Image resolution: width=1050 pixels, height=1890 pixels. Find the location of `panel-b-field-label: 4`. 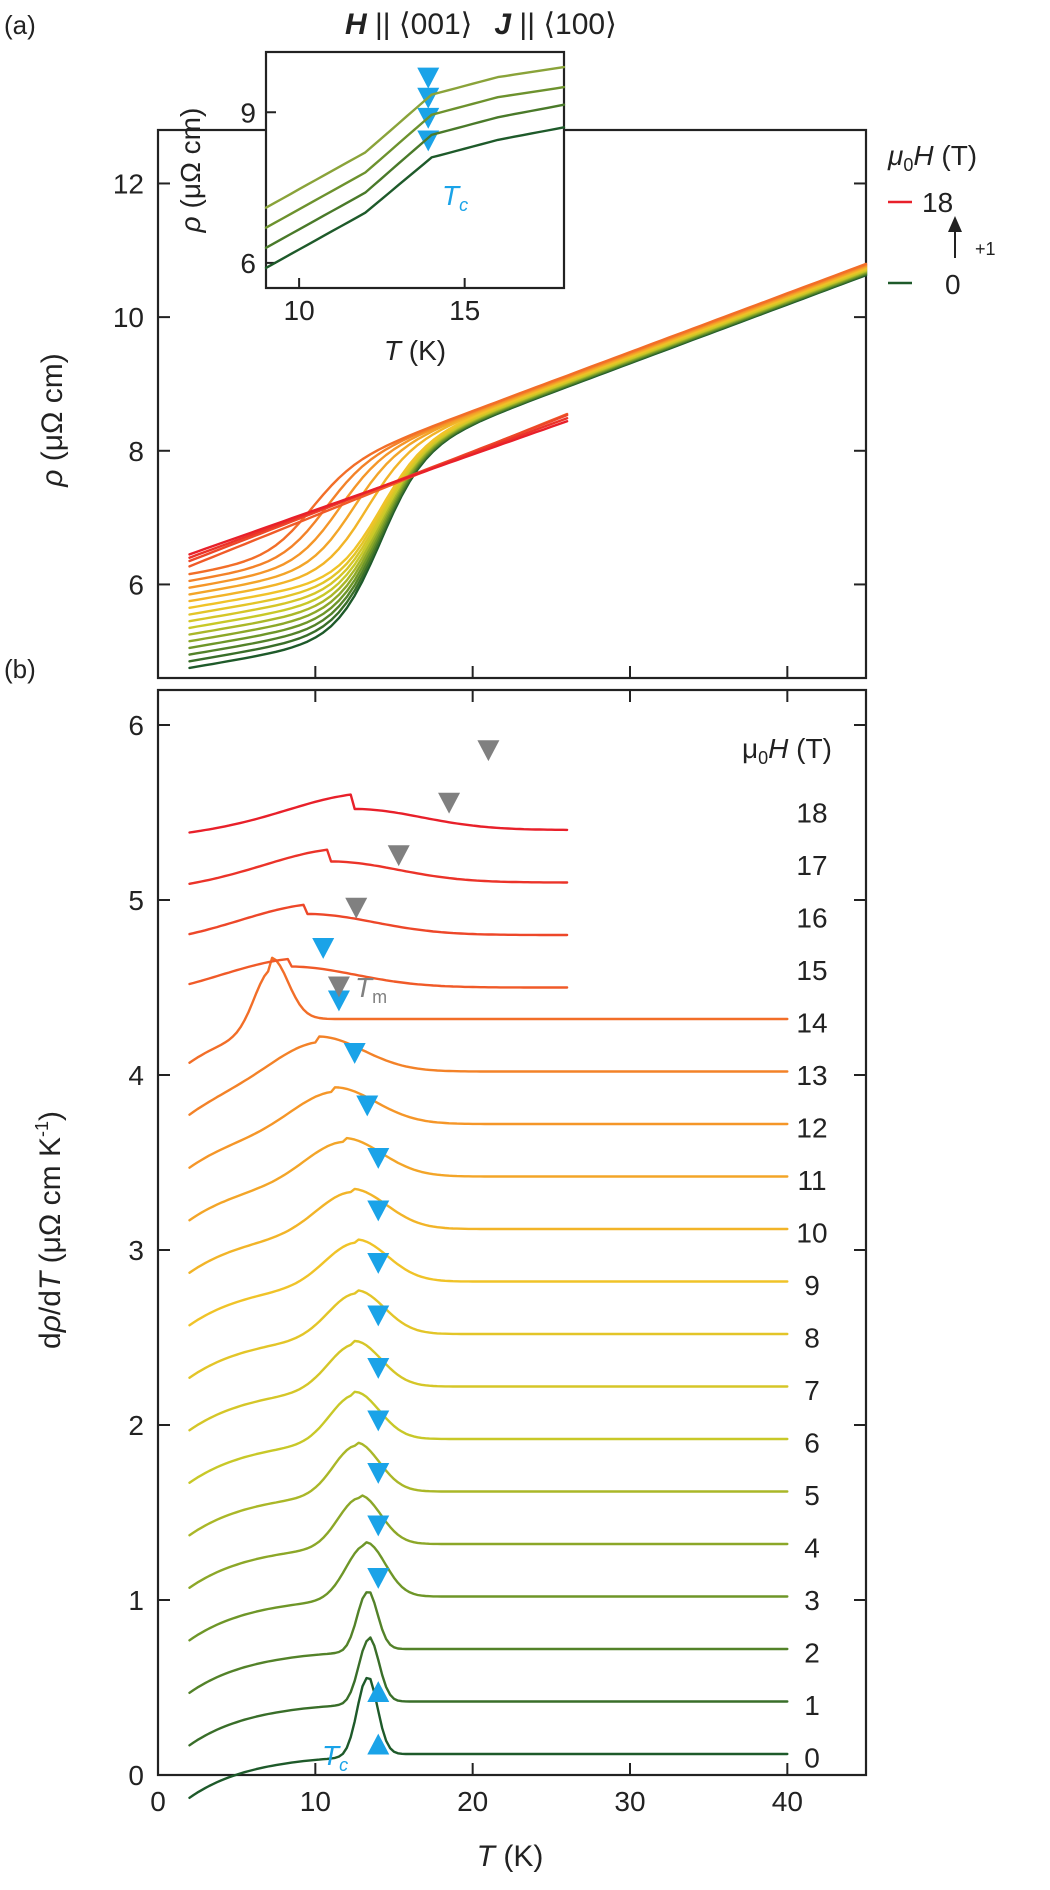

panel-b-field-label: 4 is located at coordinates (812, 1548).